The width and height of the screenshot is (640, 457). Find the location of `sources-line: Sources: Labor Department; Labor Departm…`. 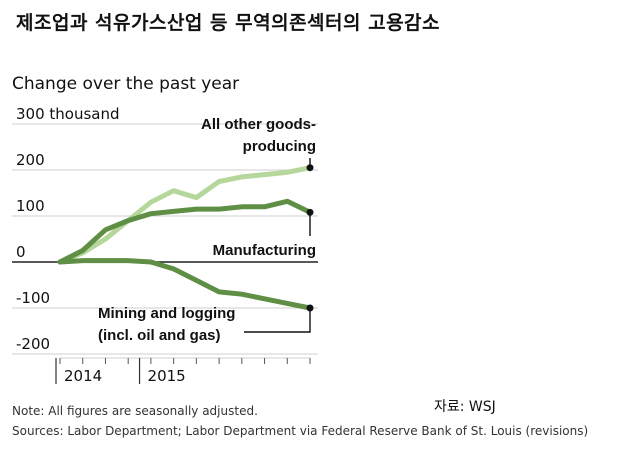

sources-line: Sources: Labor Department; Labor Departm… is located at coordinates (300, 431).